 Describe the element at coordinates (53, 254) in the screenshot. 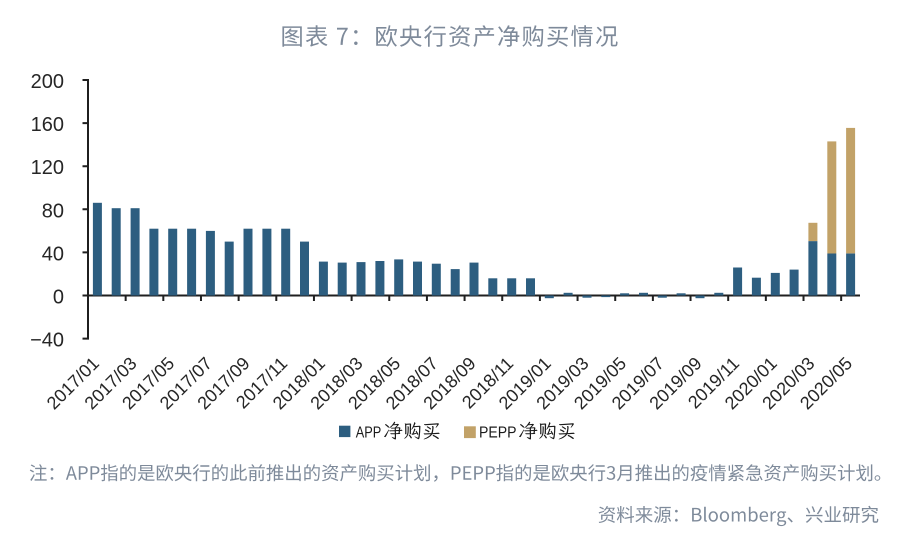

I see `svg-text: 40` at that location.